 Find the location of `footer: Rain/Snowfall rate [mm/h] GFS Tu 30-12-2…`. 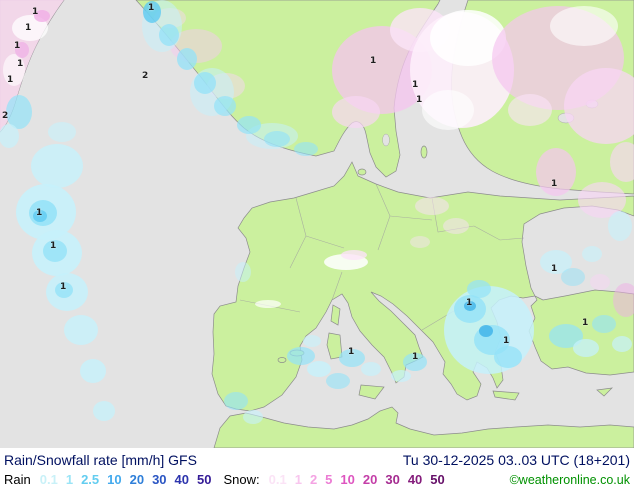

footer: Rain/Snowfall rate [mm/h] GFS Tu 30-12-2… is located at coordinates (317, 469).